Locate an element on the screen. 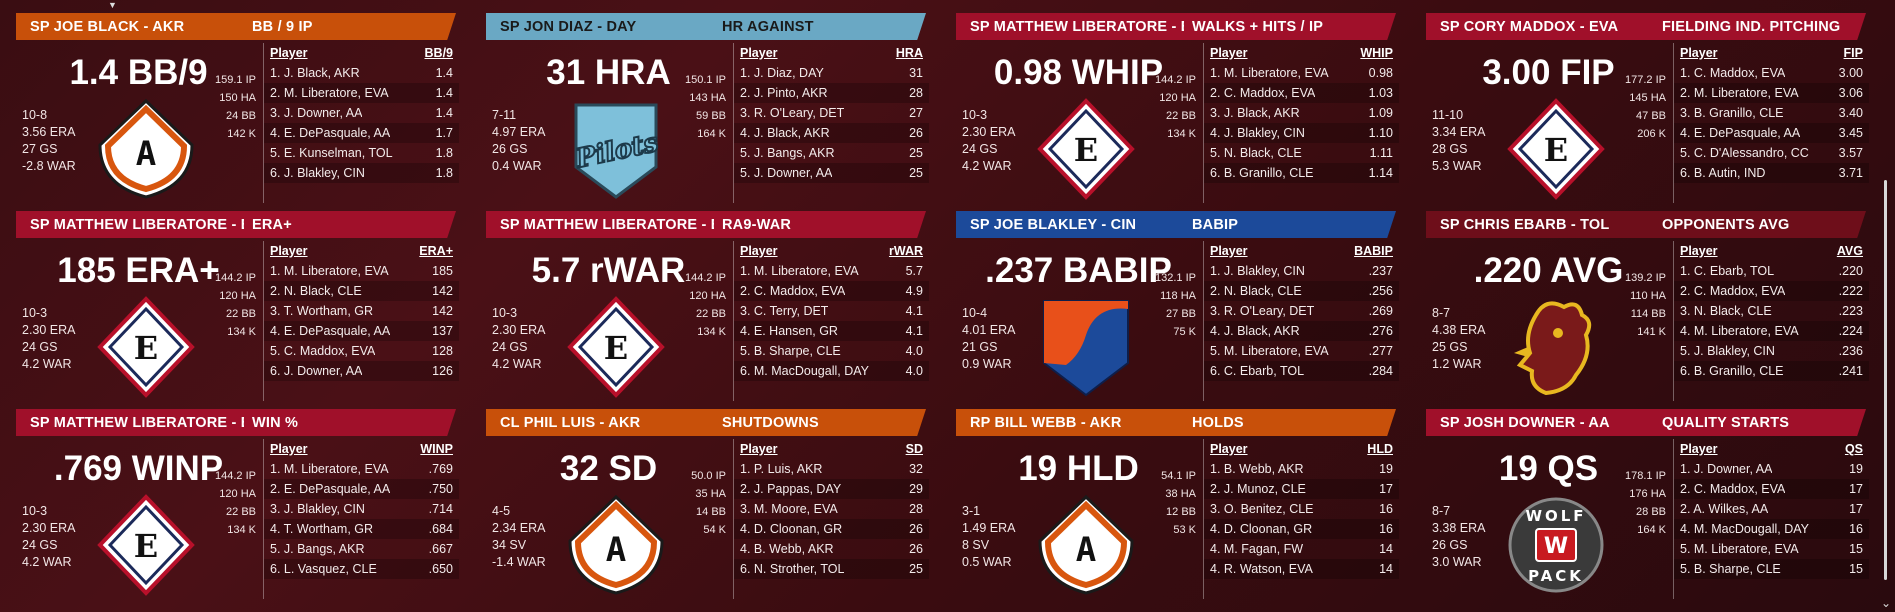 This screenshot has height=612, width=1895. table-row: 2. J. Pinto, AKR 28 is located at coordinates (831, 93).